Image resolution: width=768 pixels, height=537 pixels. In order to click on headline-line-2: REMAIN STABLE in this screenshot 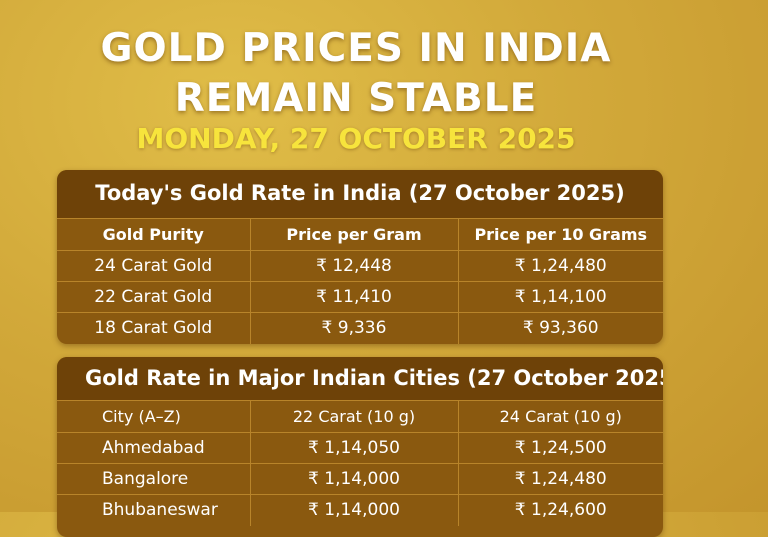, I will do `click(356, 98)`.